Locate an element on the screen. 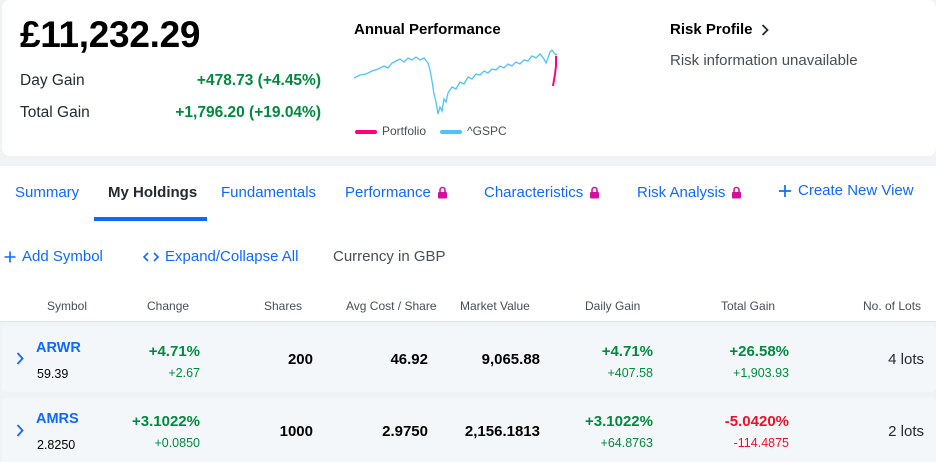  tab-label: Create New View is located at coordinates (856, 190).